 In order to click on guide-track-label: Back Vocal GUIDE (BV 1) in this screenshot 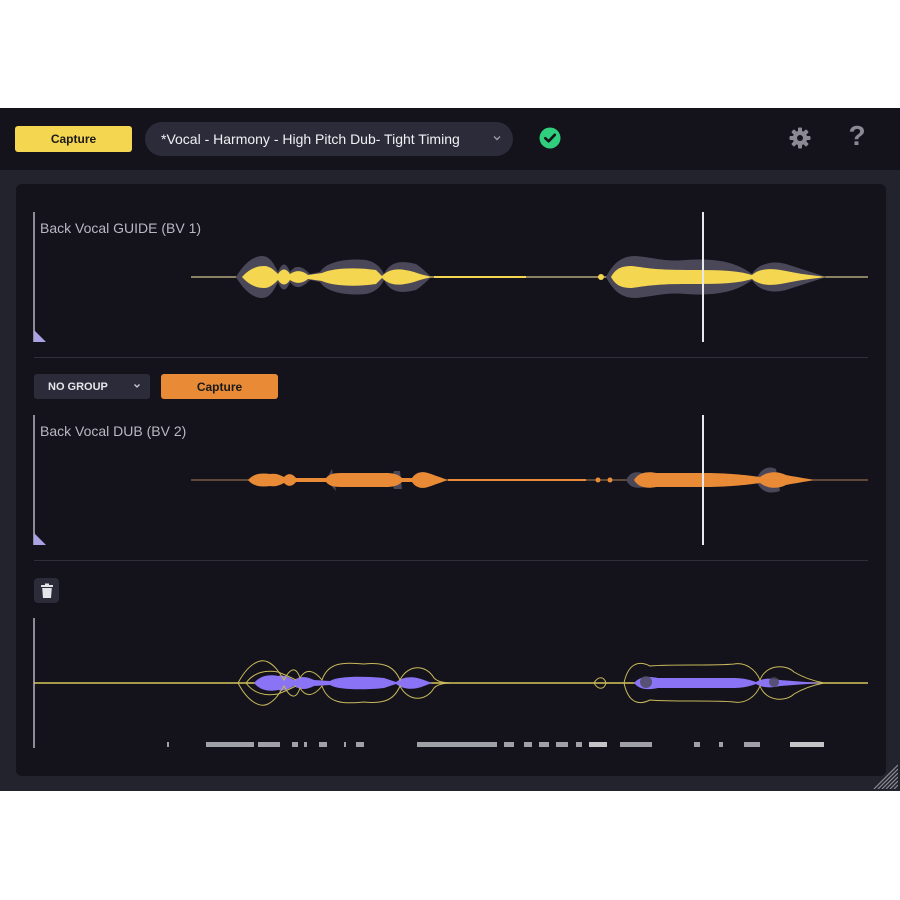, I will do `click(121, 228)`.